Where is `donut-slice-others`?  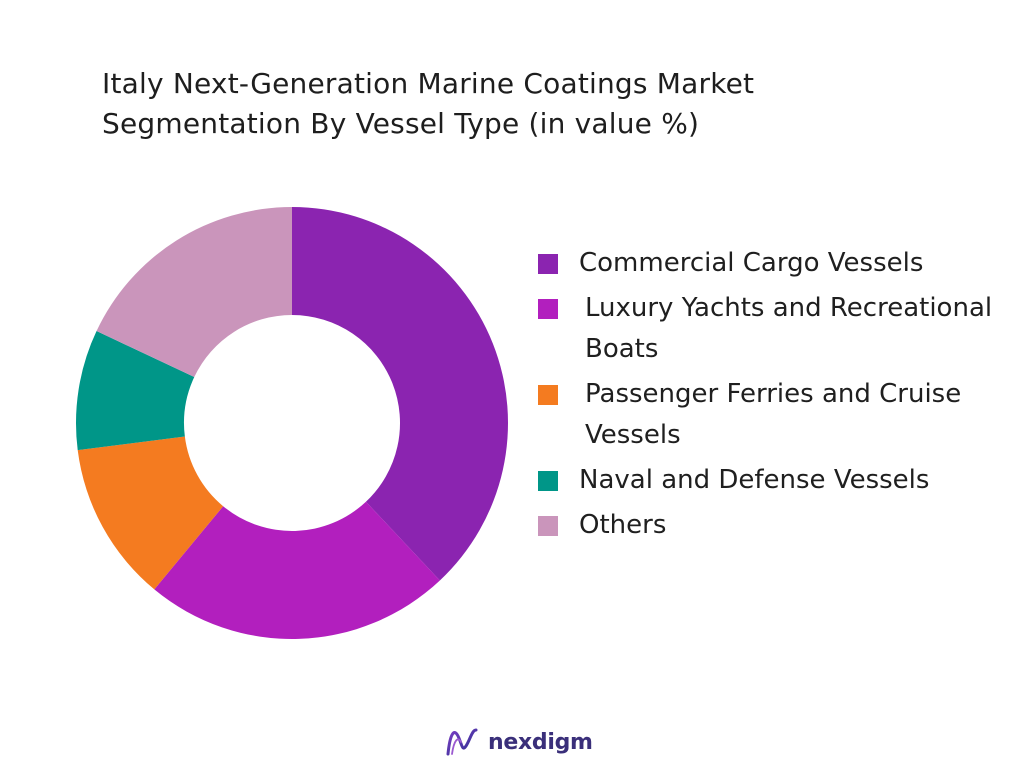
donut-slice-others is located at coordinates (194, 292).